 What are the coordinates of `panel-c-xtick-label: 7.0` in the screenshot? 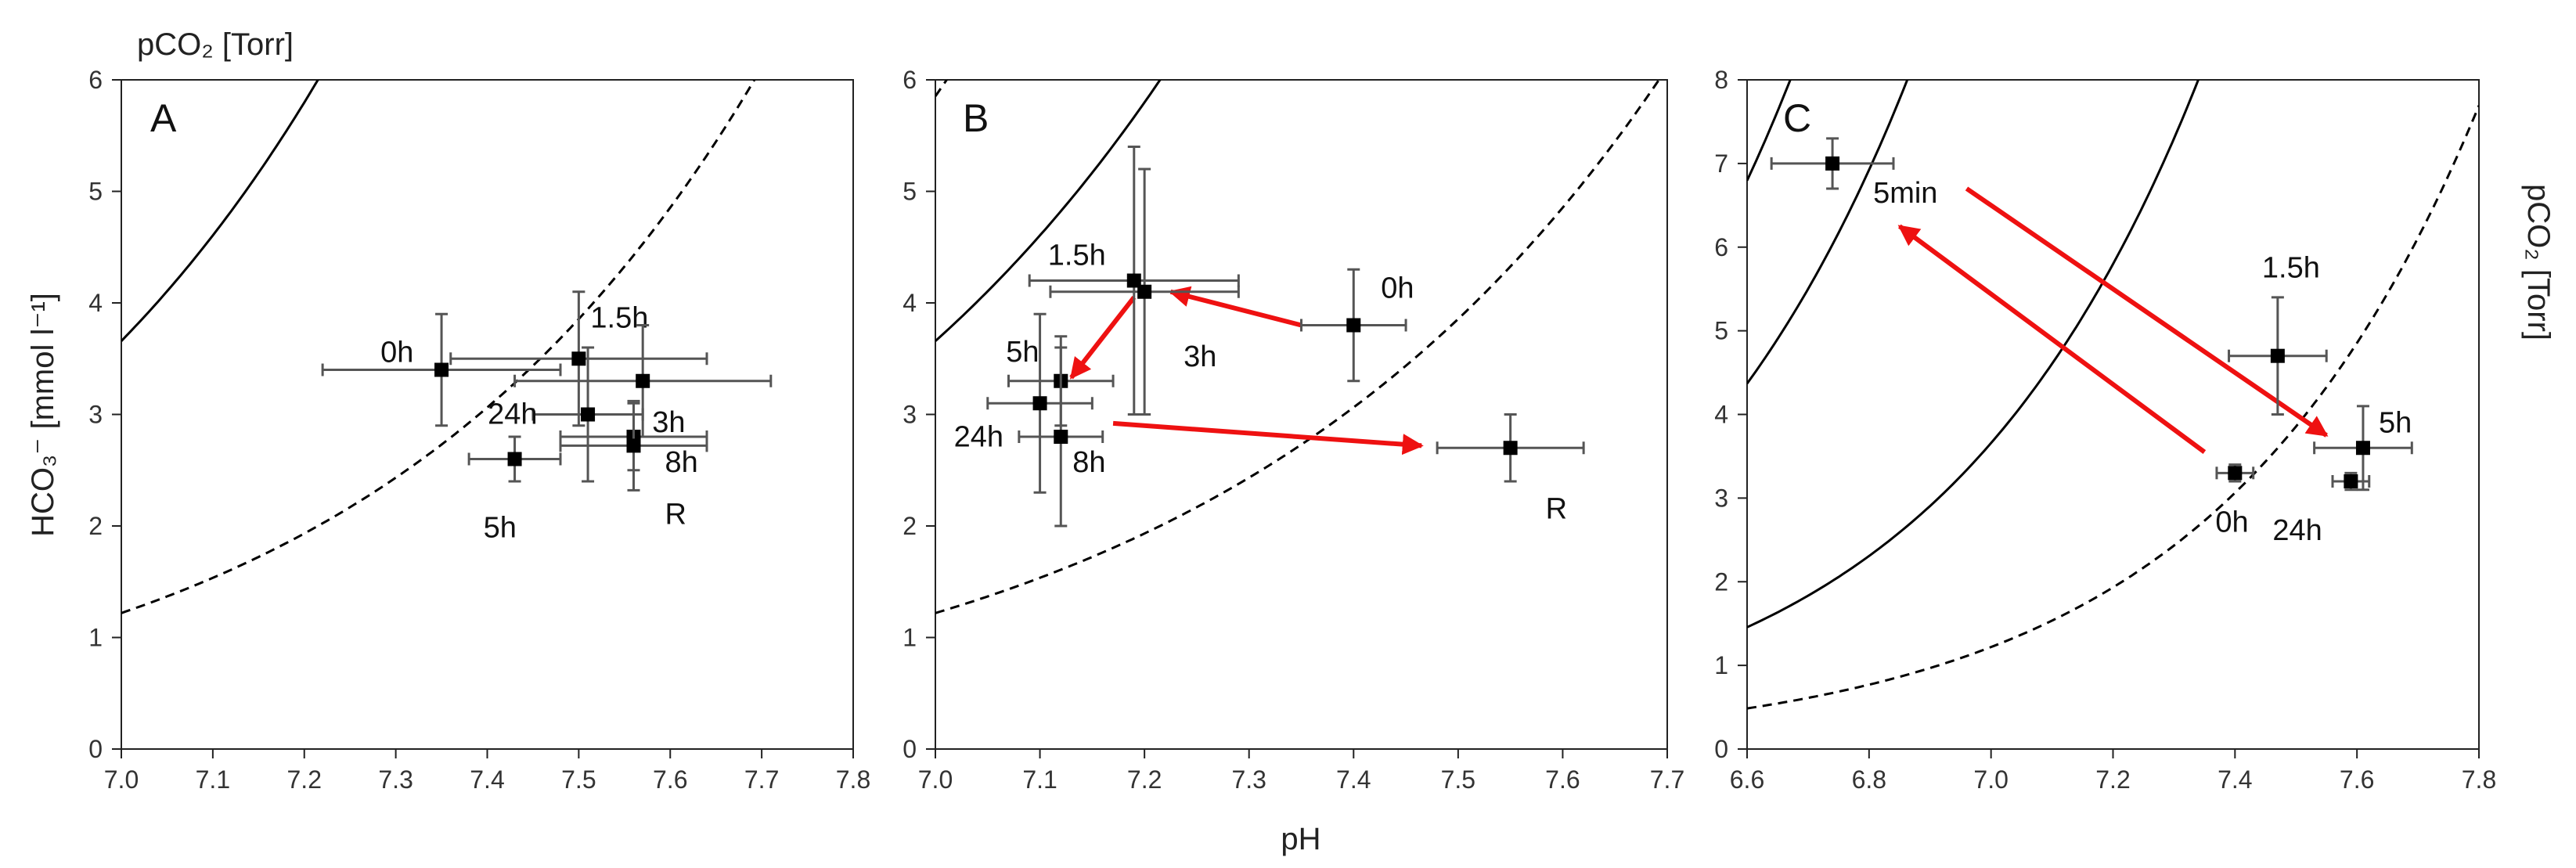 It's located at (1990, 780).